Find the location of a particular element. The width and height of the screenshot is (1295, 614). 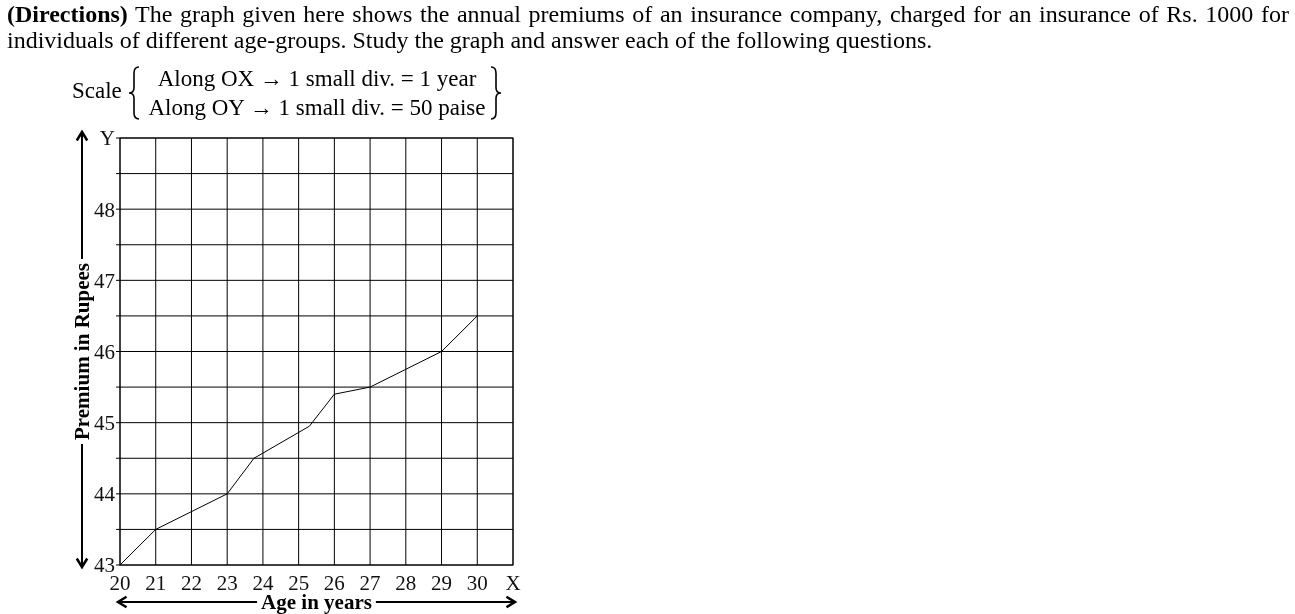

x-tick-label: 28 is located at coordinates (406, 583).